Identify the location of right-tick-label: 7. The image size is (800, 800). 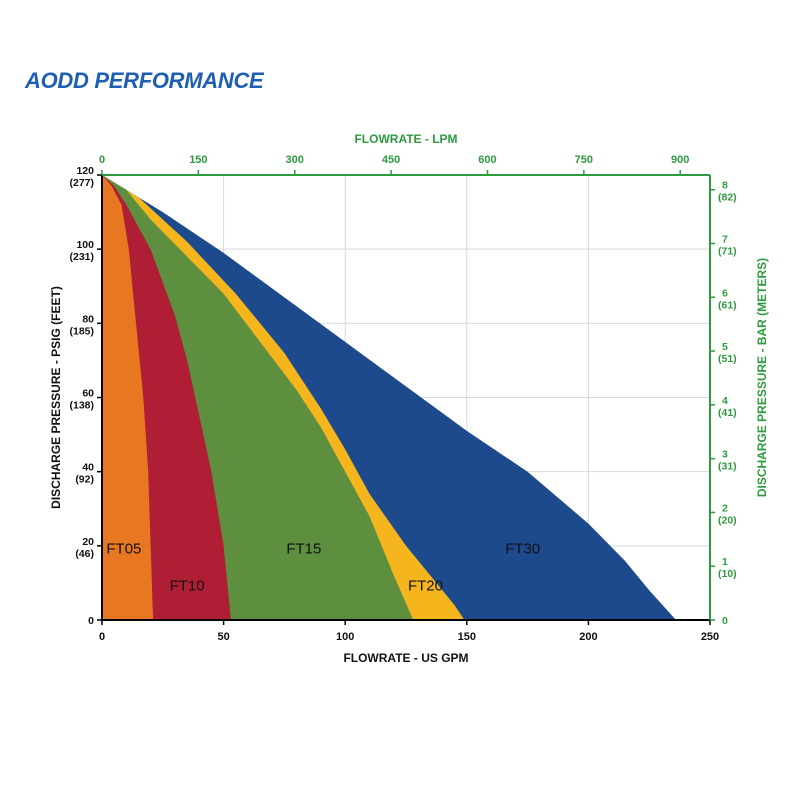
(725, 240).